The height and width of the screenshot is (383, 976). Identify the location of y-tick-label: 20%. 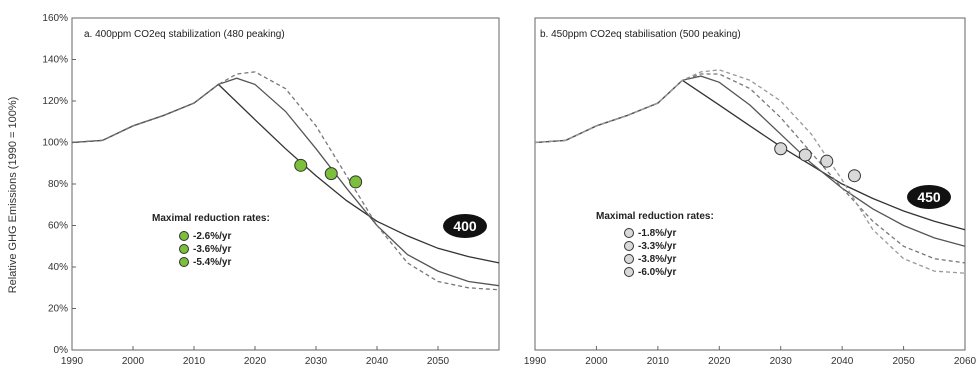
(58, 309).